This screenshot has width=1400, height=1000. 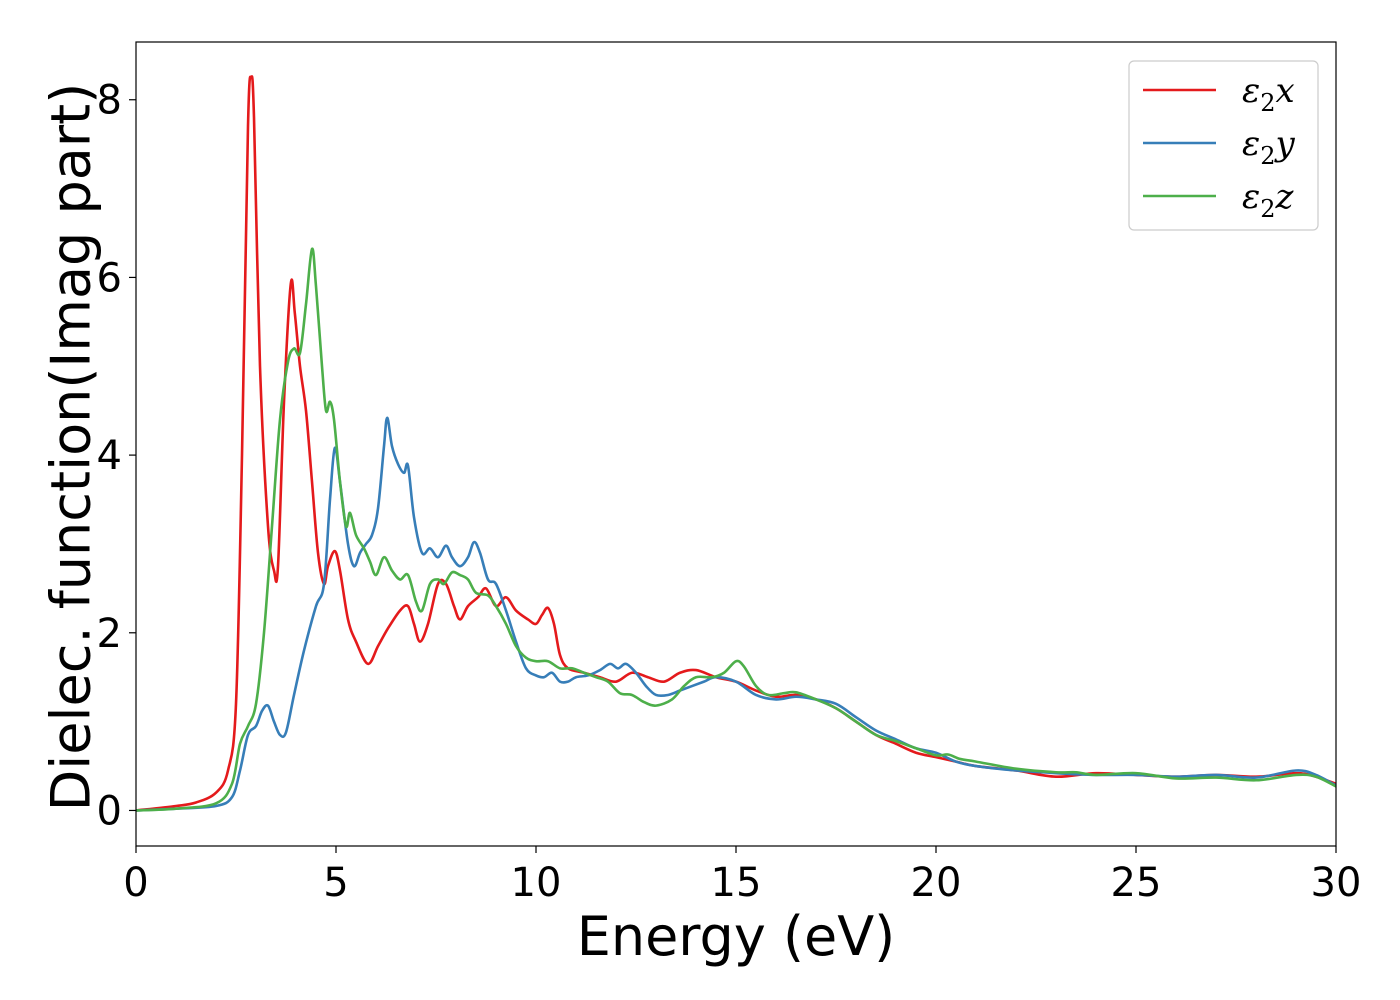 I want to click on legend-label-axis: z, so click(x=1285, y=197).